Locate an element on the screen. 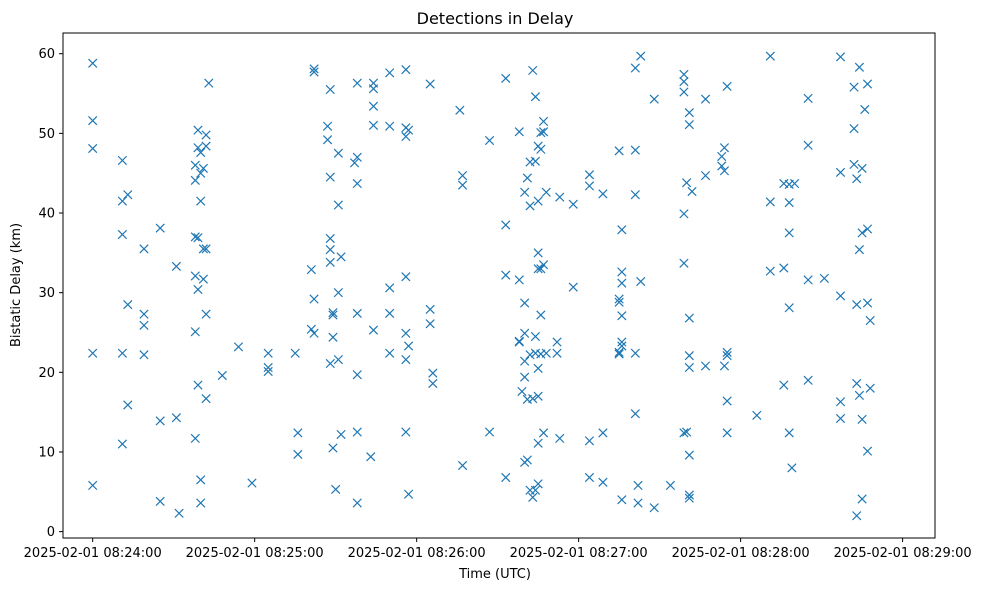 The height and width of the screenshot is (590, 986). x-tick-label: 2025-02-01 08:29:00 is located at coordinates (903, 553).